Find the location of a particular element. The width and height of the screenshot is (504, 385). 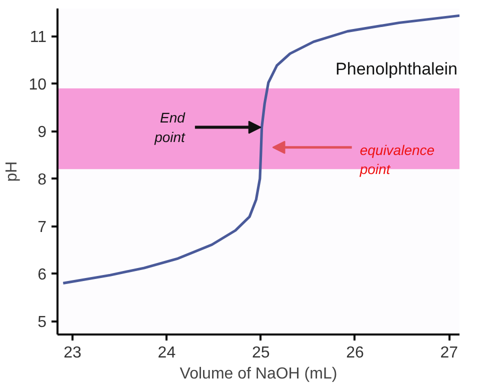

y-tick-label: 7 is located at coordinates (42, 227).